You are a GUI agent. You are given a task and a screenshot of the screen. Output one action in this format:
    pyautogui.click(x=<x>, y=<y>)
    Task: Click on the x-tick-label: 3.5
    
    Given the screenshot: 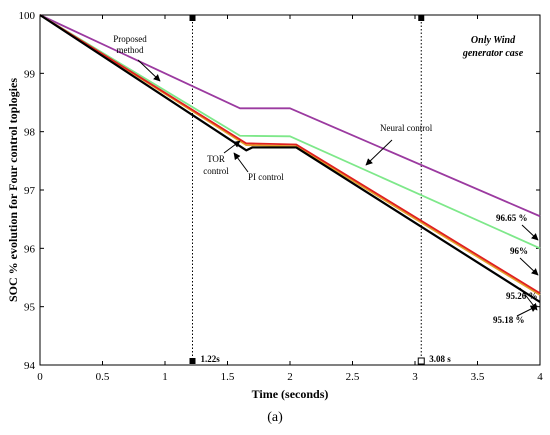 What is the action you would take?
    pyautogui.click(x=478, y=377)
    